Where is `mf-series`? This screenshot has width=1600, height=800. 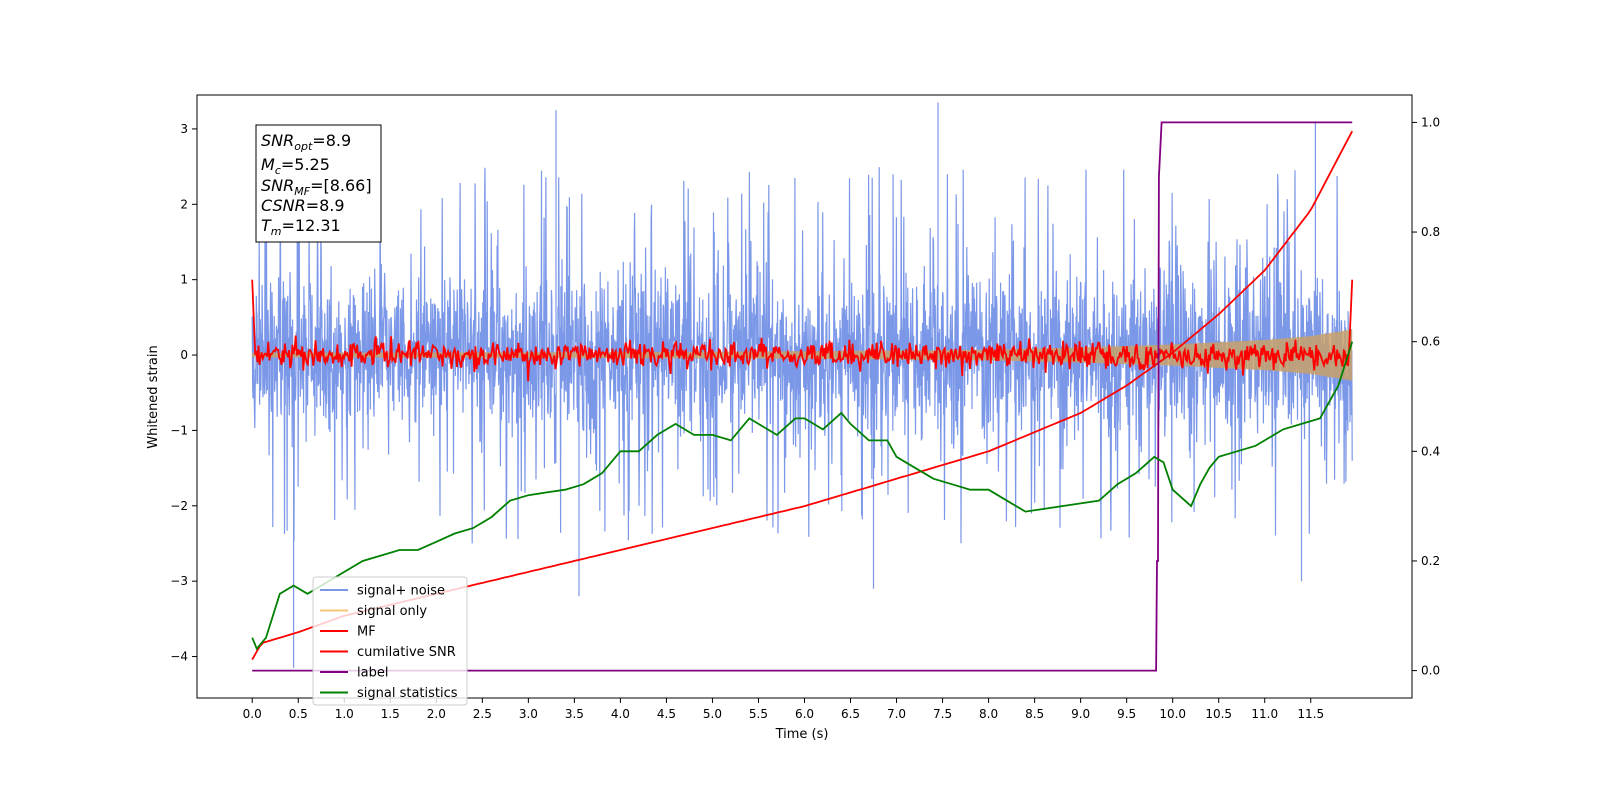
mf-series is located at coordinates (802, 330).